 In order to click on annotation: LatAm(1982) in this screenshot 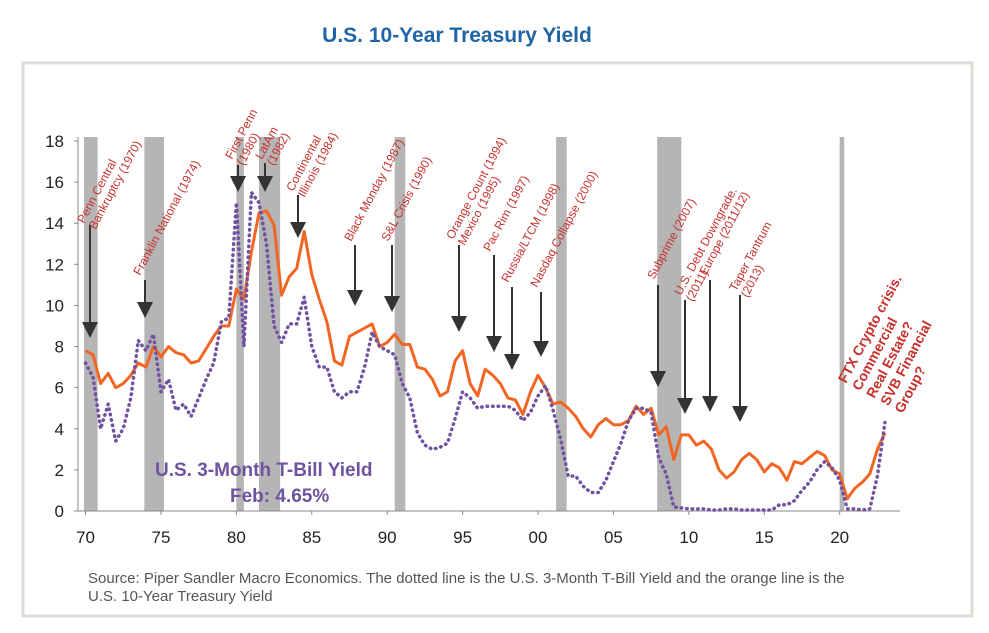, I will do `click(272, 145)`.